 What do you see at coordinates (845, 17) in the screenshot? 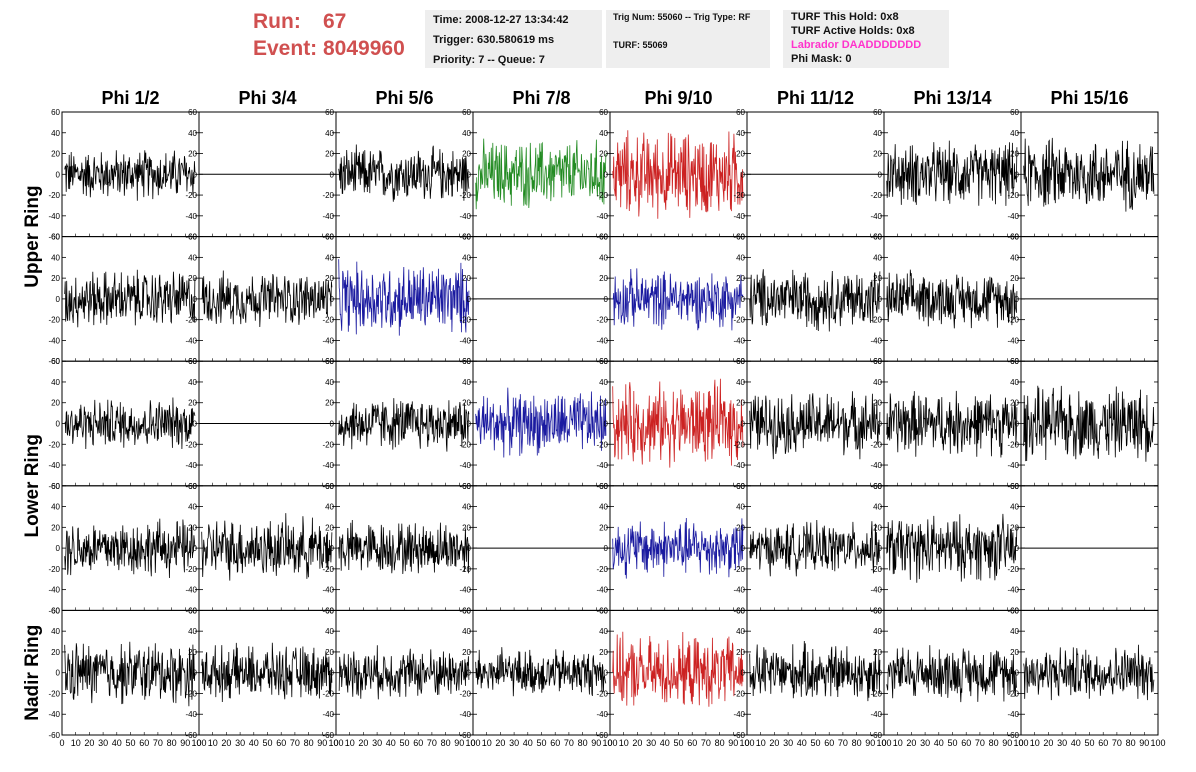
I see `turf-hold-text: TURF This Hold: 0x8` at bounding box center [845, 17].